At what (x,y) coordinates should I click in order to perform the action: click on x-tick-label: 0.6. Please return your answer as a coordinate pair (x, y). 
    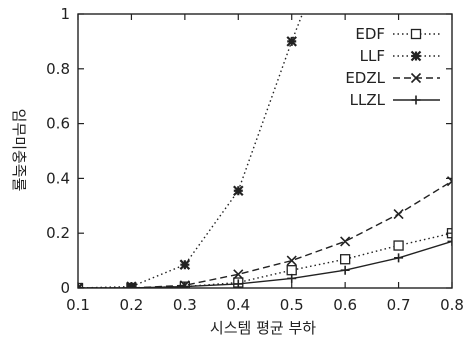
    Looking at the image, I should click on (345, 305).